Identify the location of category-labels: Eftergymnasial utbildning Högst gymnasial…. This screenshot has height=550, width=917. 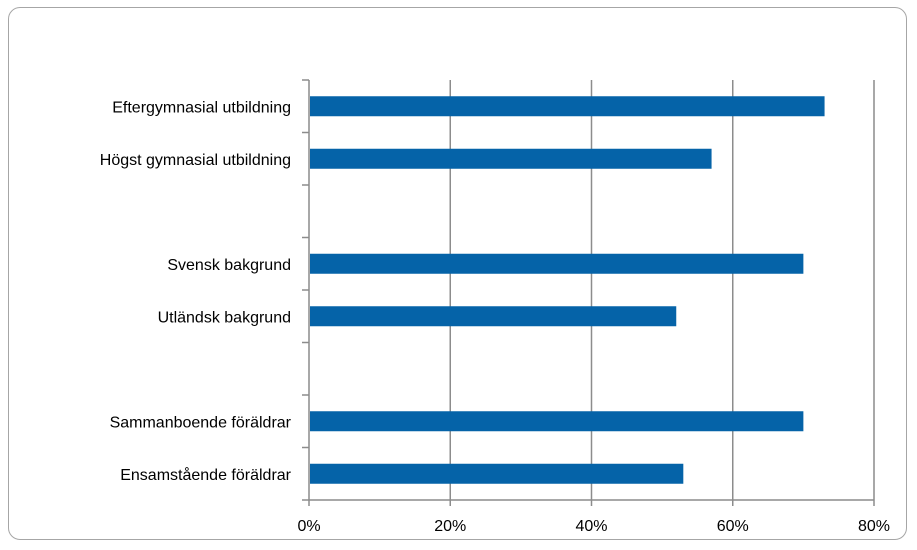
(196, 291).